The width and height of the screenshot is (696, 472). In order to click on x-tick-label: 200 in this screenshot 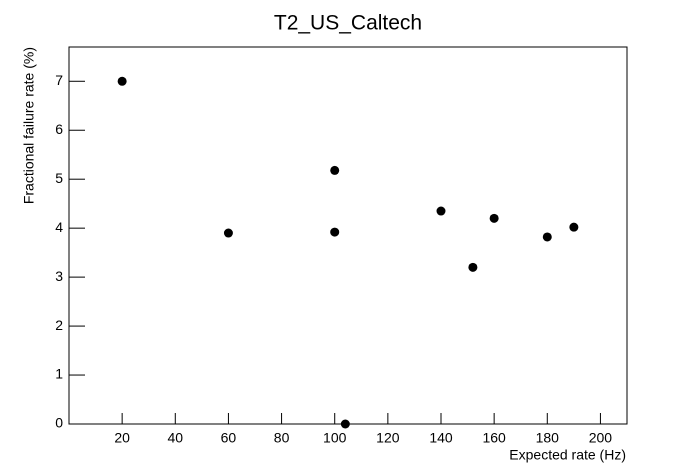, I will do `click(601, 438)`.